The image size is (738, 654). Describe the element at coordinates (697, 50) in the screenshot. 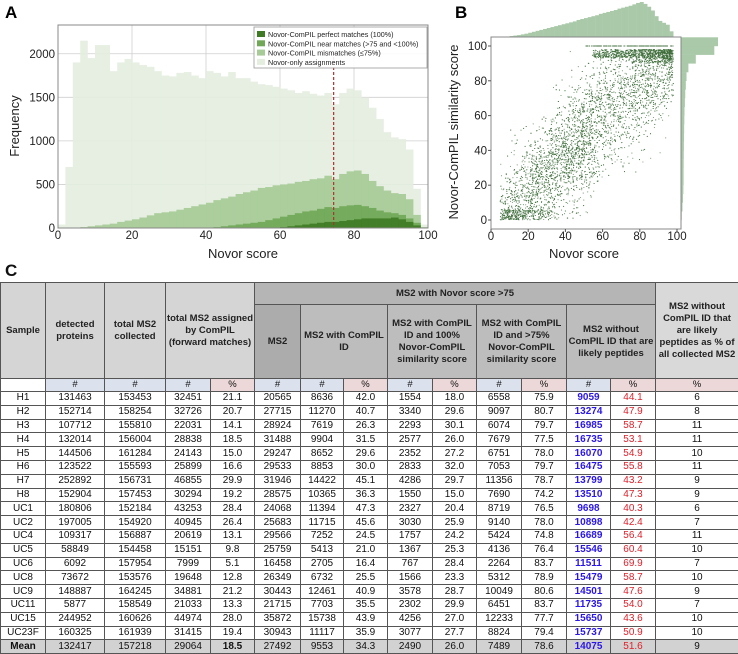

I see `marginal-y-bar` at that location.